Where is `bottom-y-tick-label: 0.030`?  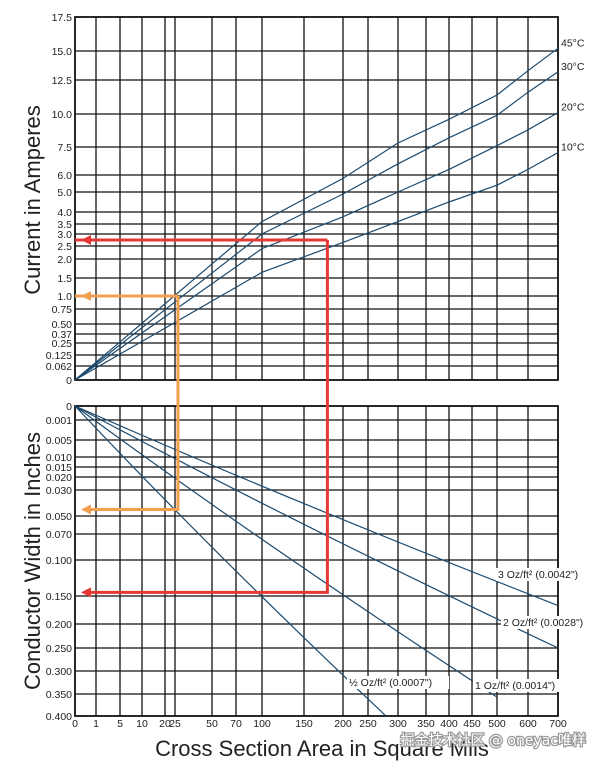
bottom-y-tick-label: 0.030 is located at coordinates (59, 491).